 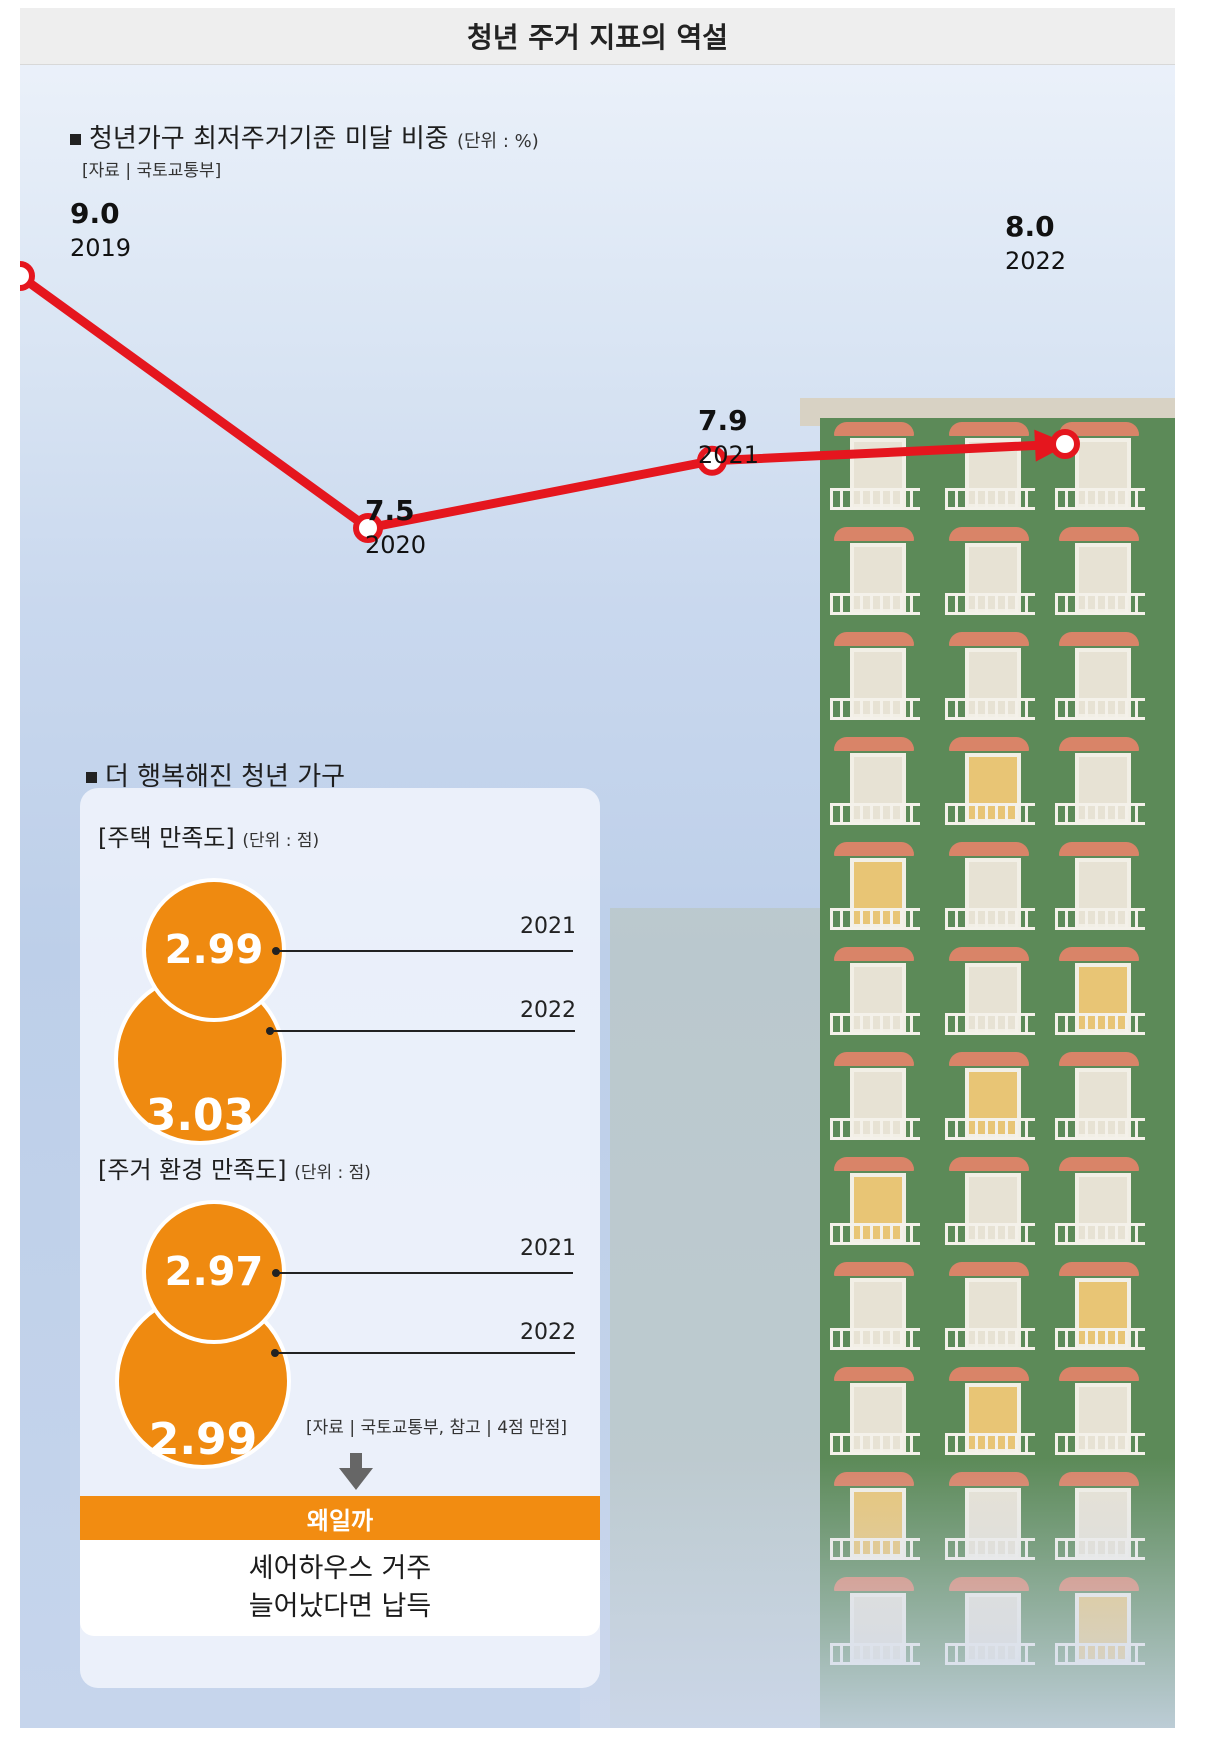 I want to click on housing-unit: (단위 : 점), so click(x=281, y=841).